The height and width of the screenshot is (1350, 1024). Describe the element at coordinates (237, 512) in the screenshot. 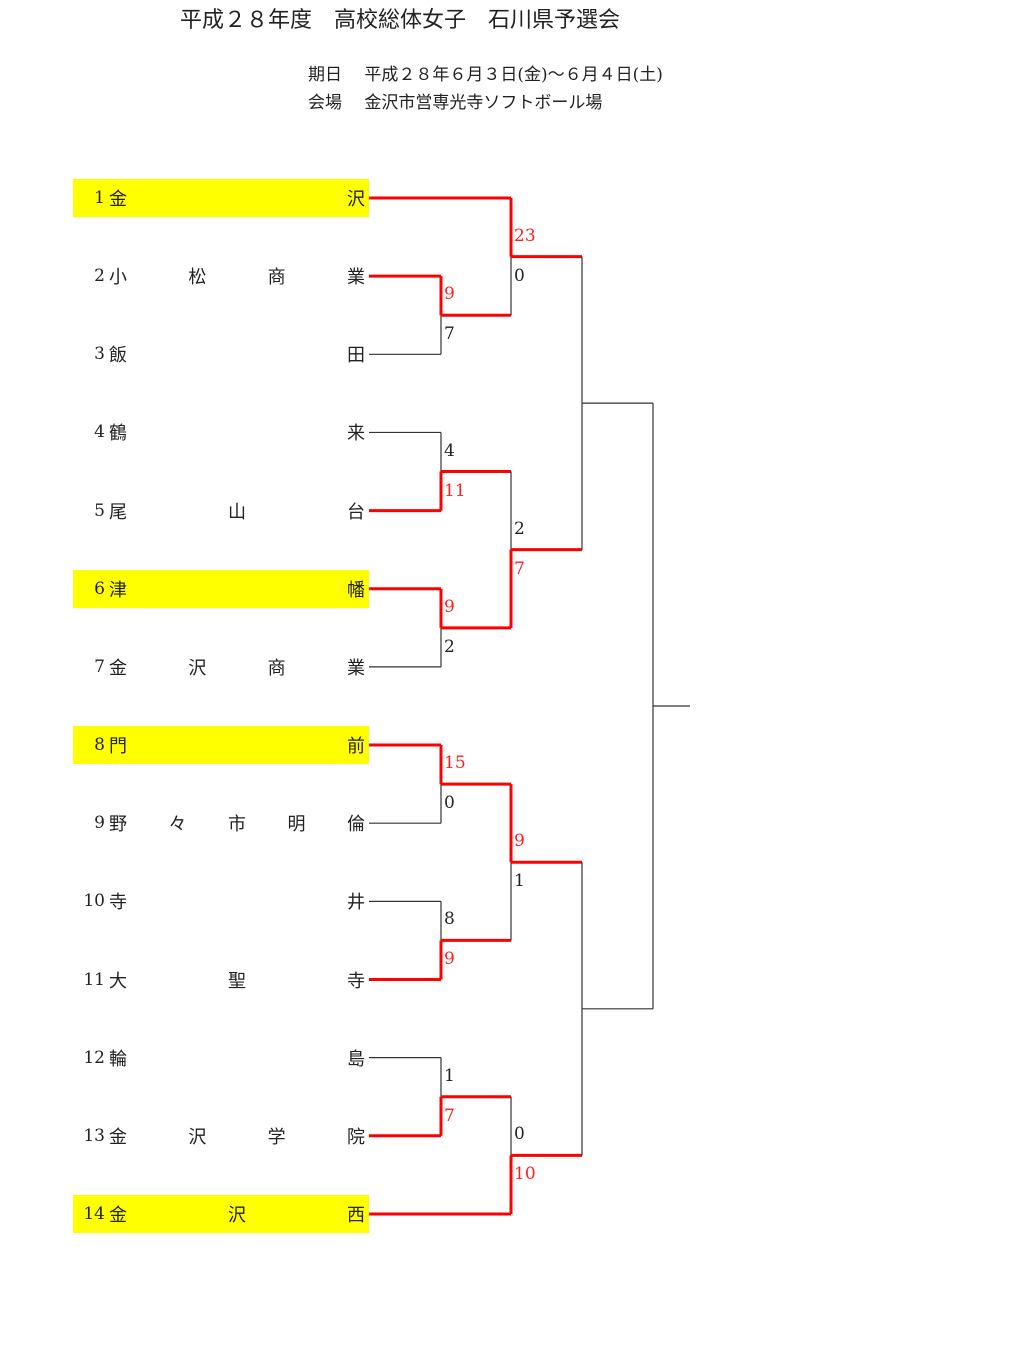

I see `team-name: 尾山台` at that location.